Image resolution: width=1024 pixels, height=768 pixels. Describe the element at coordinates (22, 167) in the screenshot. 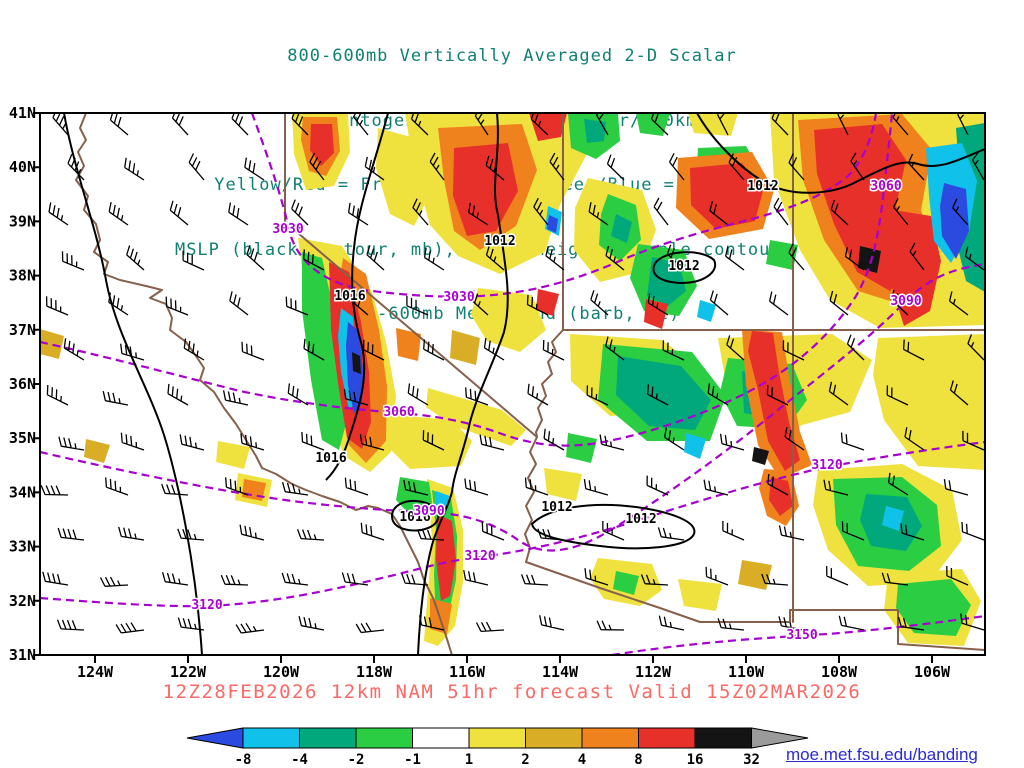

I see `y-tick-label: 40N` at that location.